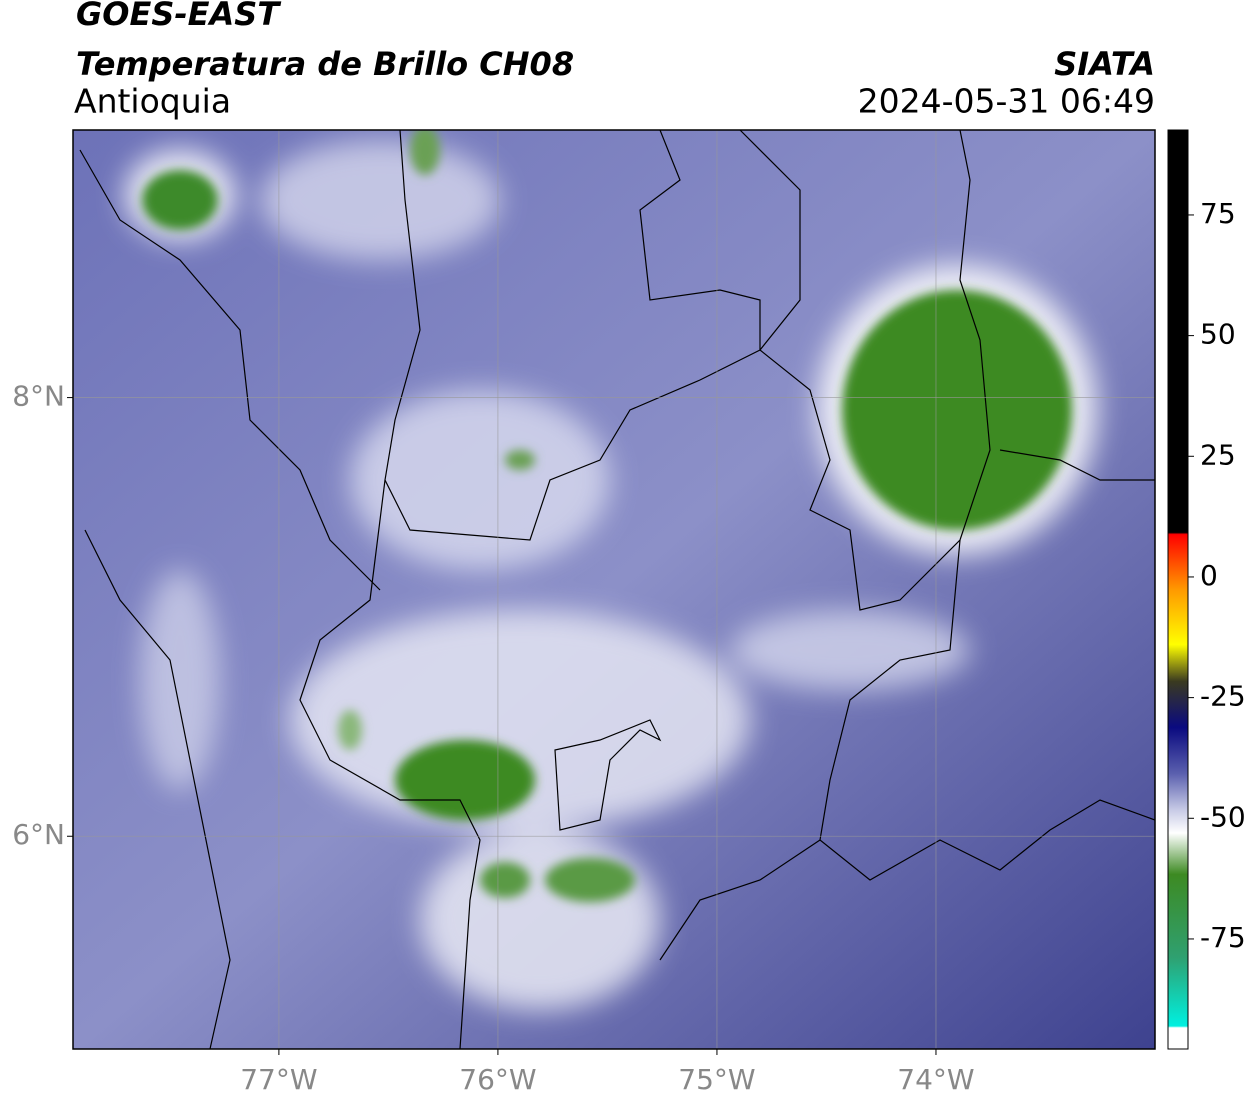 The image size is (1252, 1103). I want to click on colorbar-tick-label: 0, so click(1209, 575).